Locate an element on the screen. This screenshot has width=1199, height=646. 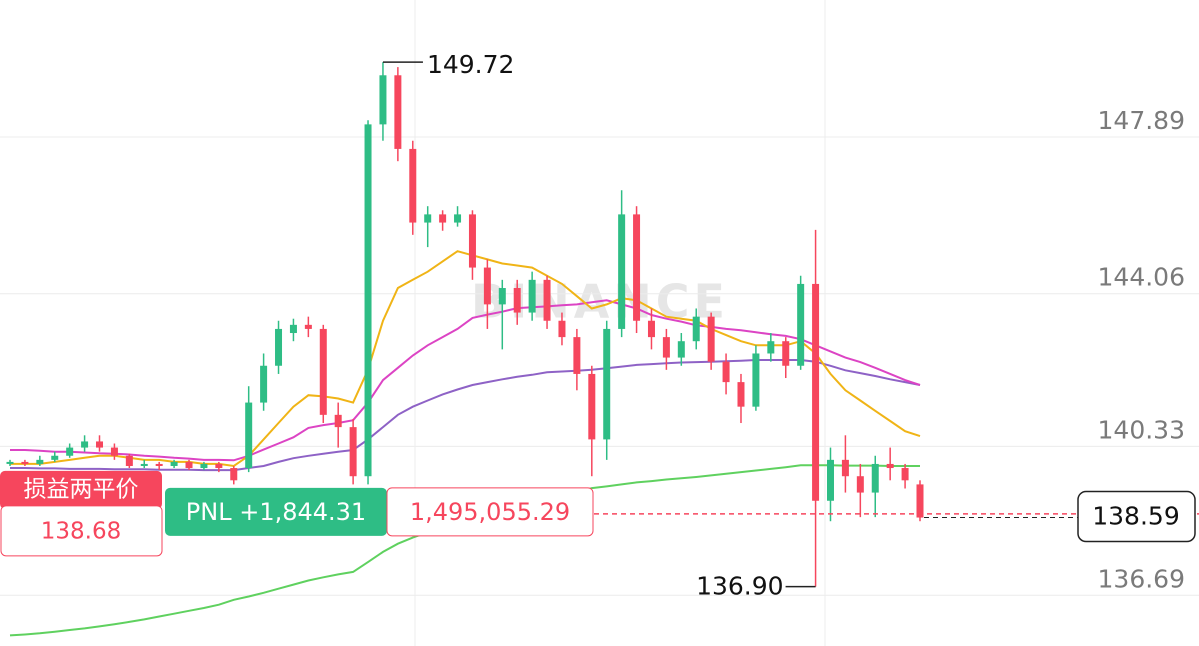
break-even-price: 138.68 is located at coordinates (81, 531).